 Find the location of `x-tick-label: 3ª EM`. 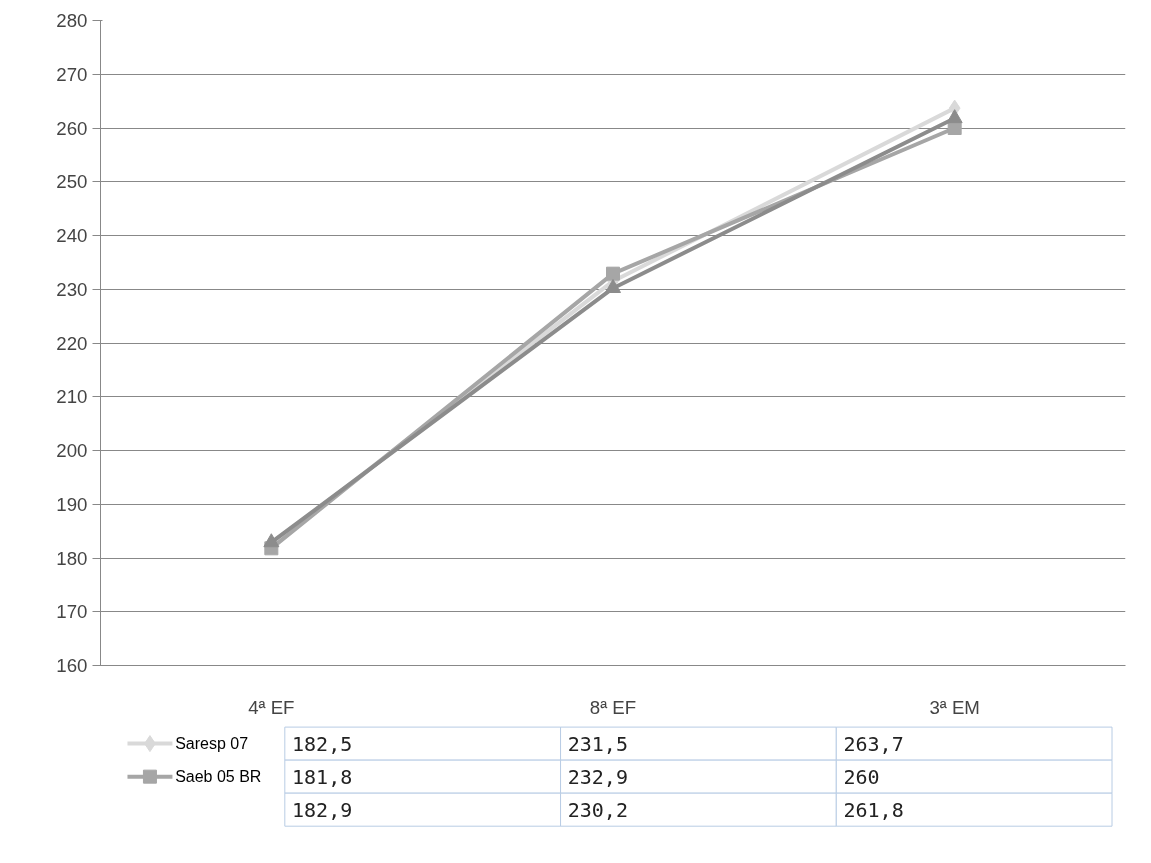

x-tick-label: 3ª EM is located at coordinates (954, 707).